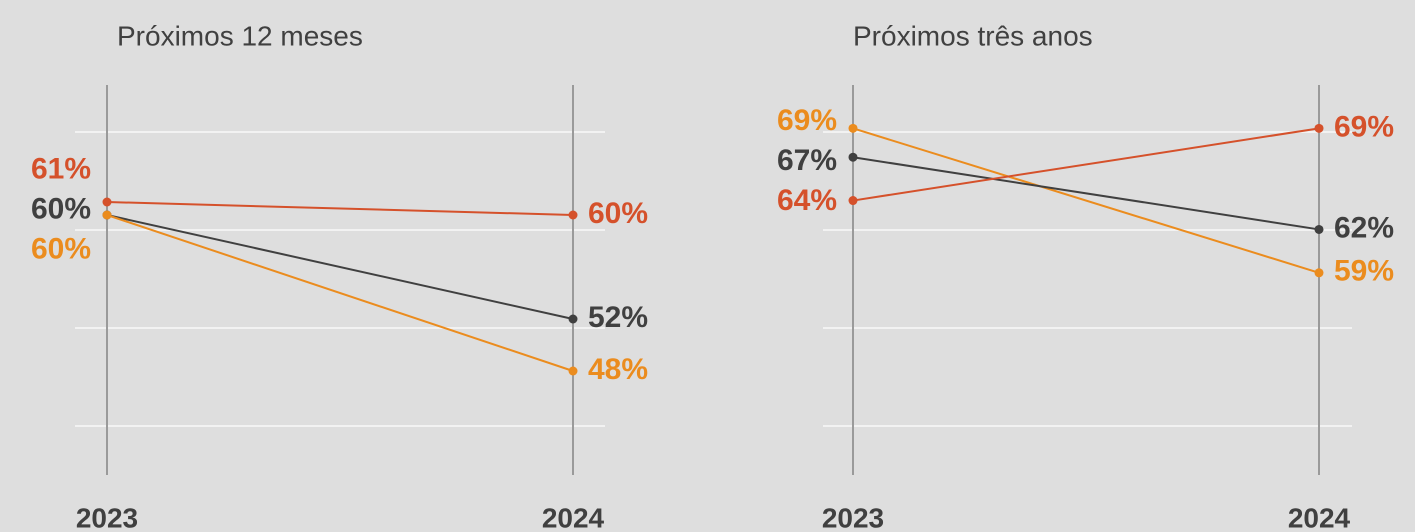 Image resolution: width=1415 pixels, height=532 pixels. Describe the element at coordinates (61, 169) in the screenshot. I see `data-label: 61%` at that location.